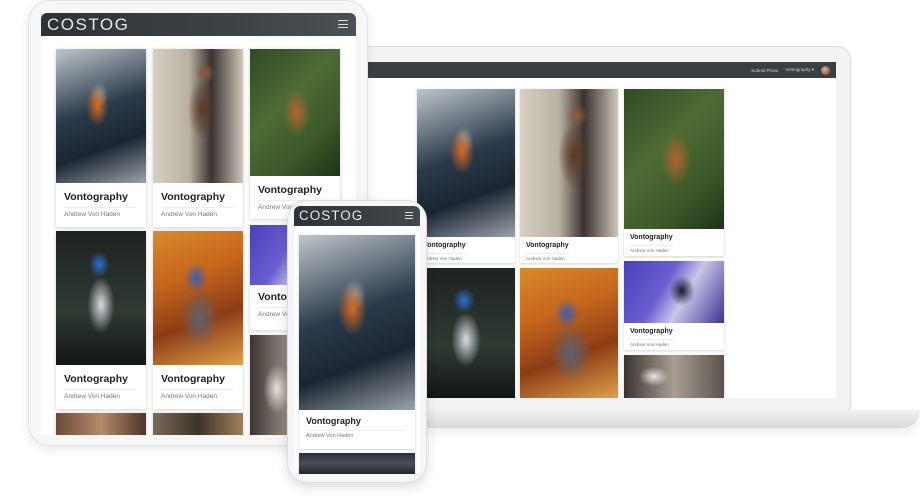  I want to click on phone-navbar: COSTOG, so click(357, 216).